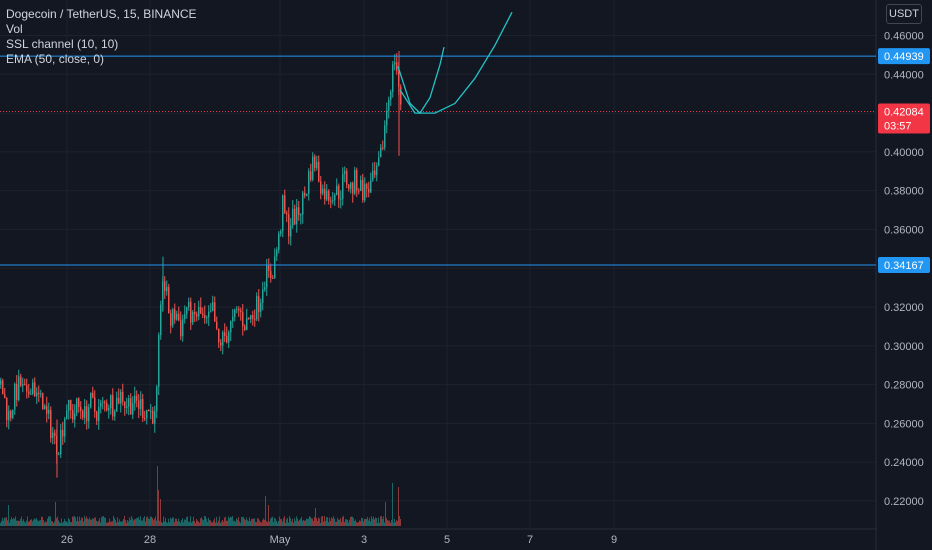 This screenshot has height=550, width=932. What do you see at coordinates (62, 44) in the screenshot?
I see `indicator-ssl-channel: SSL channel (10, 10)` at bounding box center [62, 44].